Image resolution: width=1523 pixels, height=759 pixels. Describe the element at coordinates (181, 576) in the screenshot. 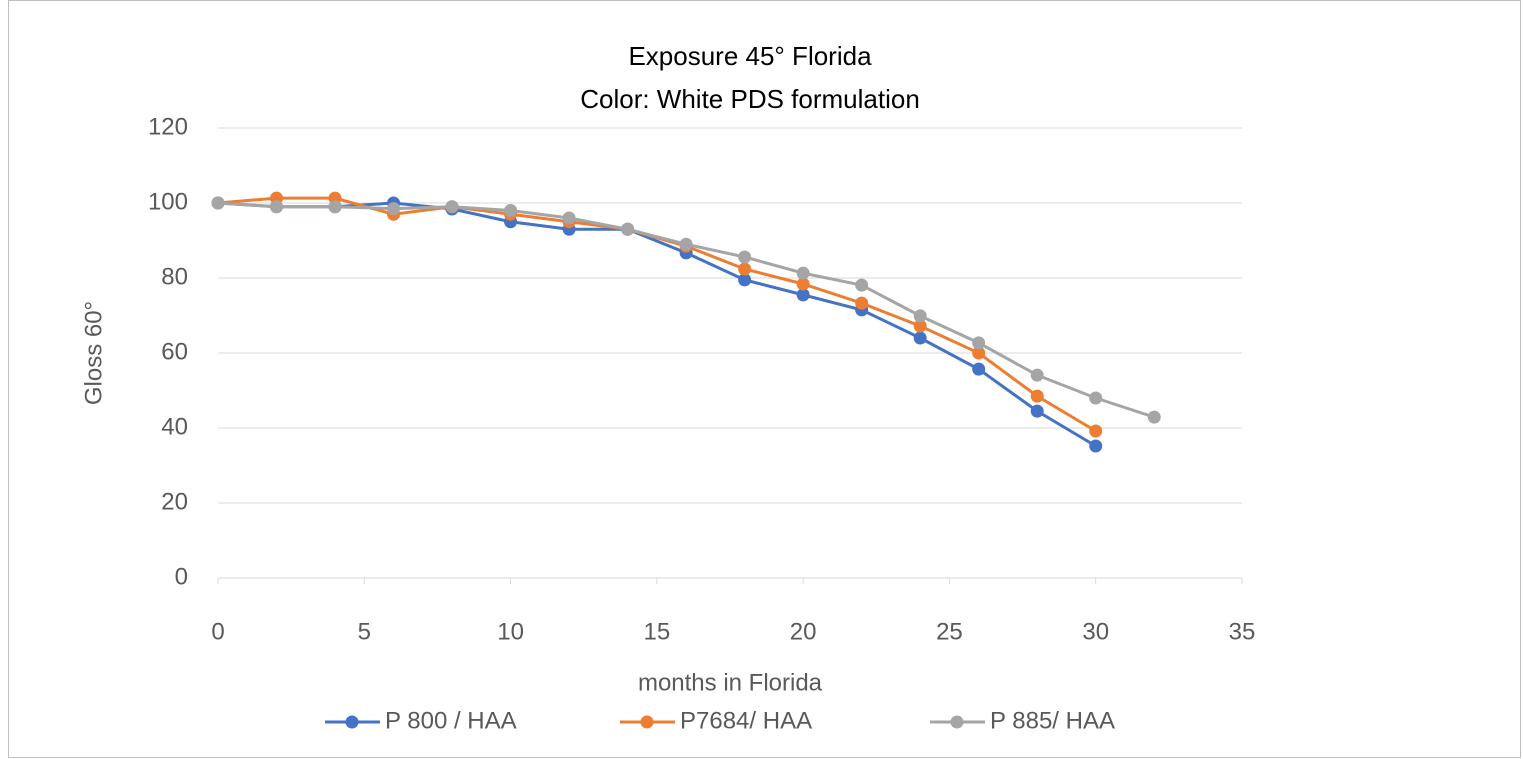

I see `y-tick-label: 0` at that location.